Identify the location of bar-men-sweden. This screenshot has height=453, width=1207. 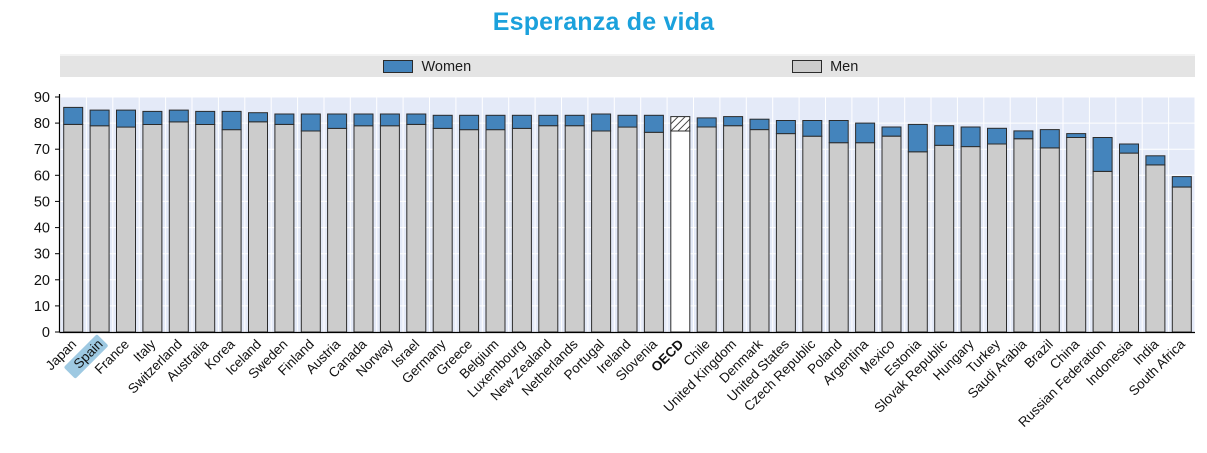
(284, 228).